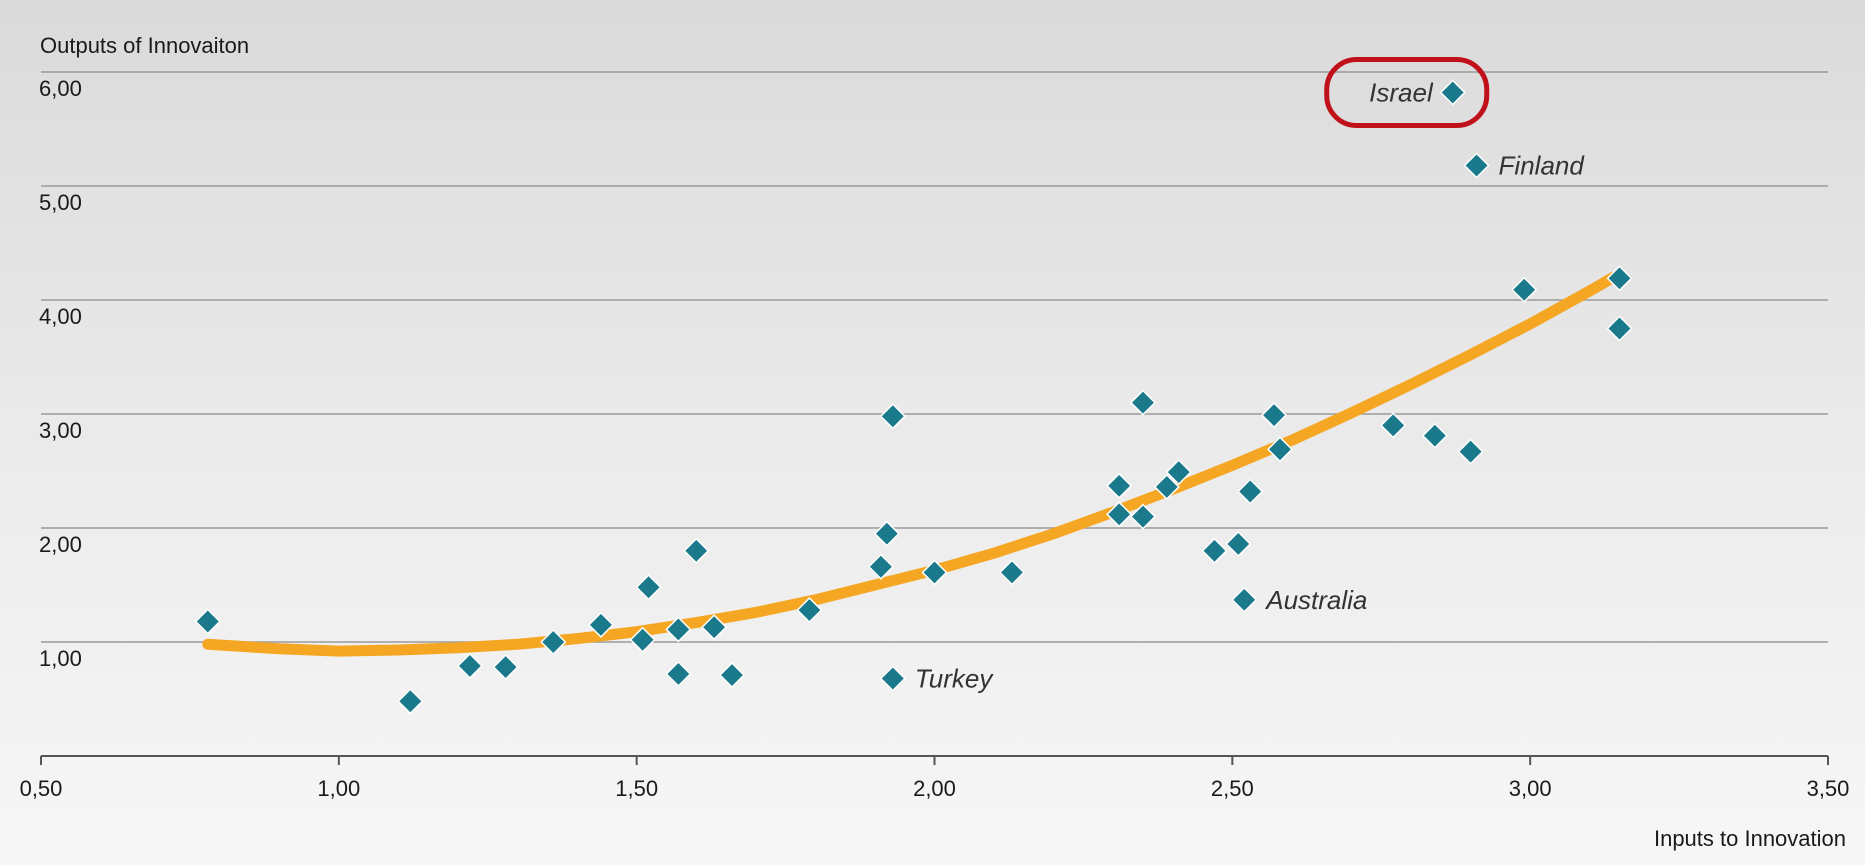  What do you see at coordinates (1315, 600) in the screenshot?
I see `annotation-label: Australia` at bounding box center [1315, 600].